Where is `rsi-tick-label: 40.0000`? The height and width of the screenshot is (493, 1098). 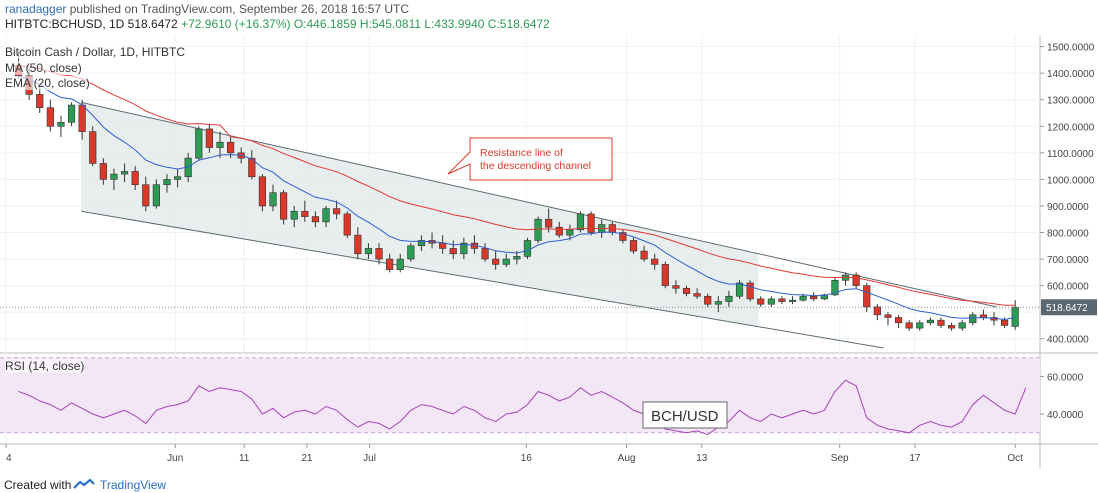 rsi-tick-label: 40.0000 is located at coordinates (1065, 415).